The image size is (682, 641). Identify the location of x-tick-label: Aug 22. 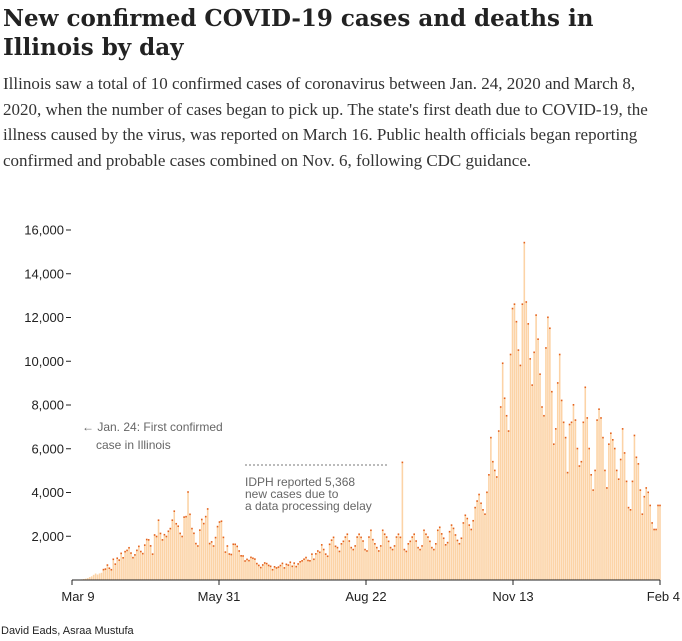
(365, 596).